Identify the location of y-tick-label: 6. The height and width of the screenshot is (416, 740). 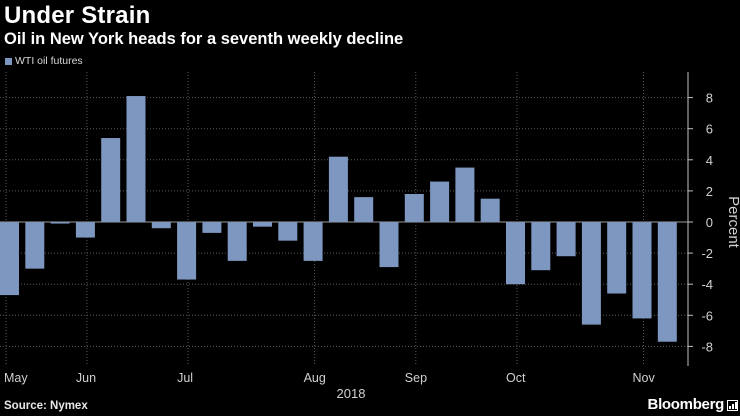
(709, 129).